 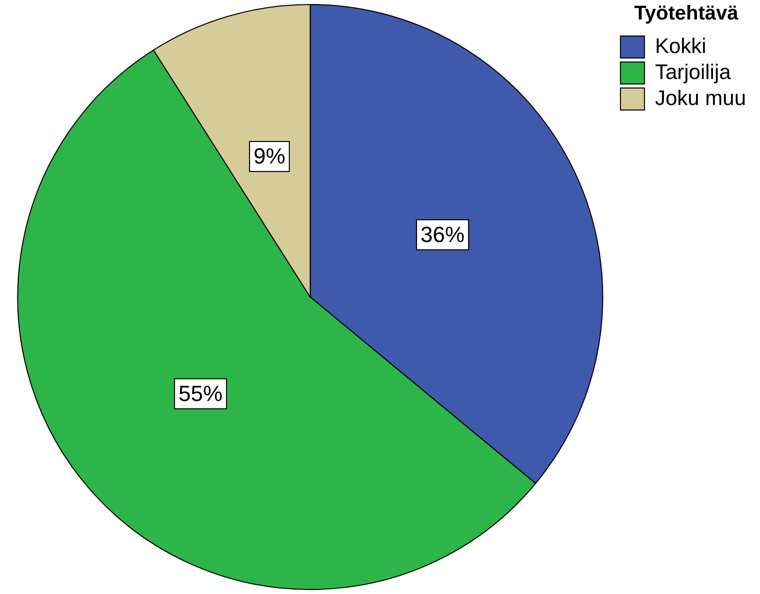 I want to click on legend-label: Kokki, so click(x=680, y=46).